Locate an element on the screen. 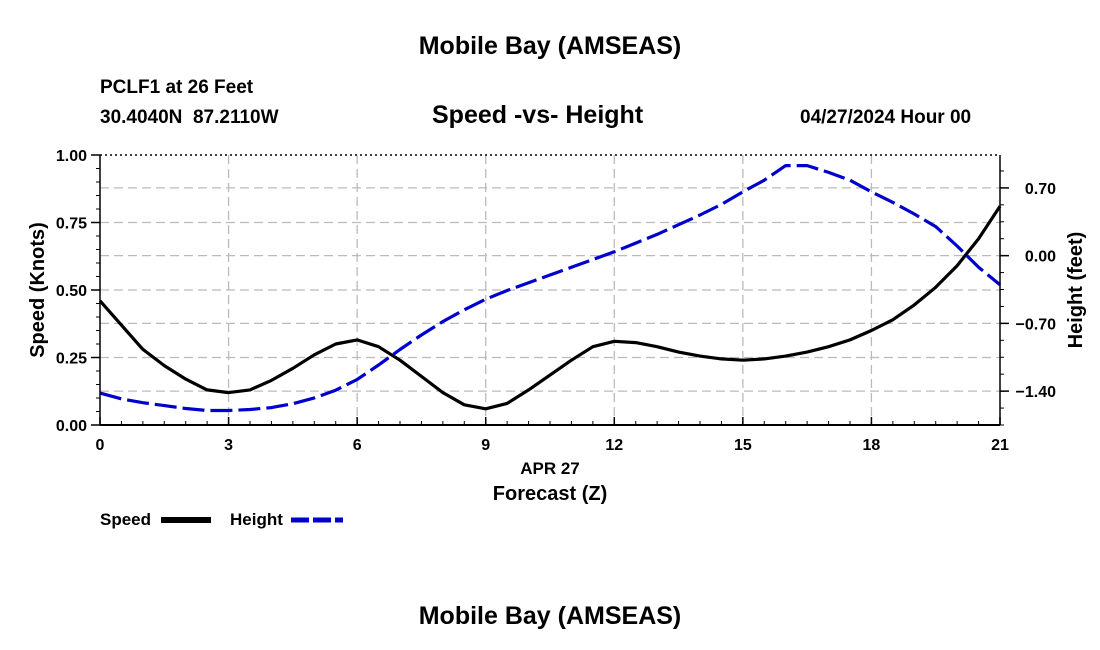 This screenshot has height=650, width=1100. legend-height-swatch is located at coordinates (317, 520).